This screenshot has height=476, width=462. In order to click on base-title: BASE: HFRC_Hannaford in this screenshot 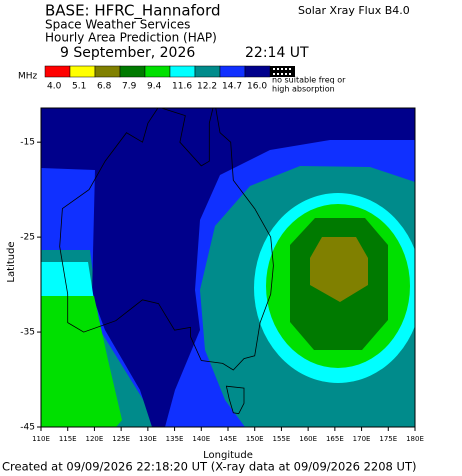, I will do `click(133, 11)`.